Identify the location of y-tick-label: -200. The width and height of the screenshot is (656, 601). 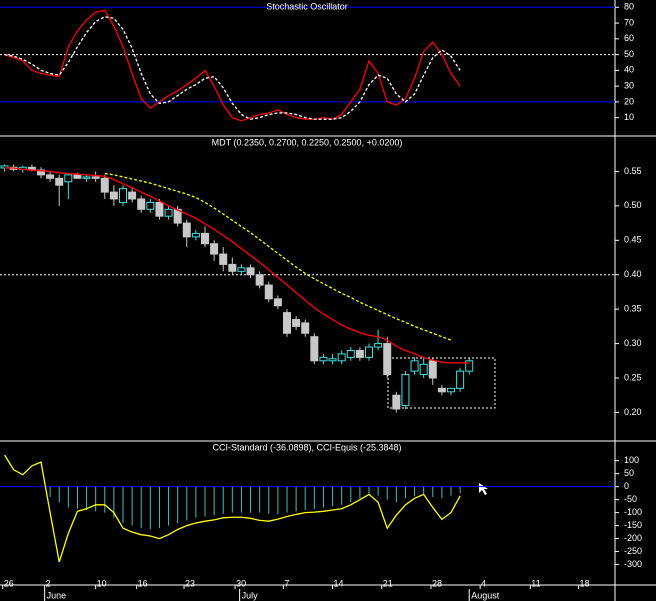
(633, 538).